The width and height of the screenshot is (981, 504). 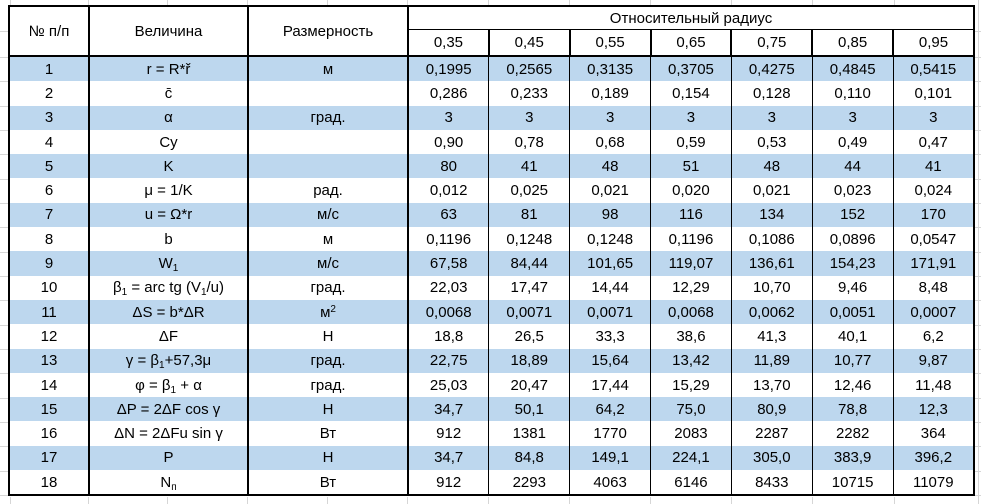 What do you see at coordinates (529, 43) in the screenshot?
I see `header-radius-value: 0,45` at bounding box center [529, 43].